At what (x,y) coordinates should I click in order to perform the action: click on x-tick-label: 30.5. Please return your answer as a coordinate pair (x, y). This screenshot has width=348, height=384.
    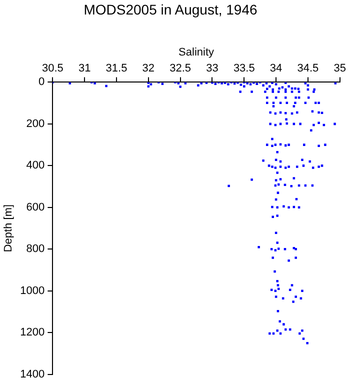
    Looking at the image, I should click on (53, 68).